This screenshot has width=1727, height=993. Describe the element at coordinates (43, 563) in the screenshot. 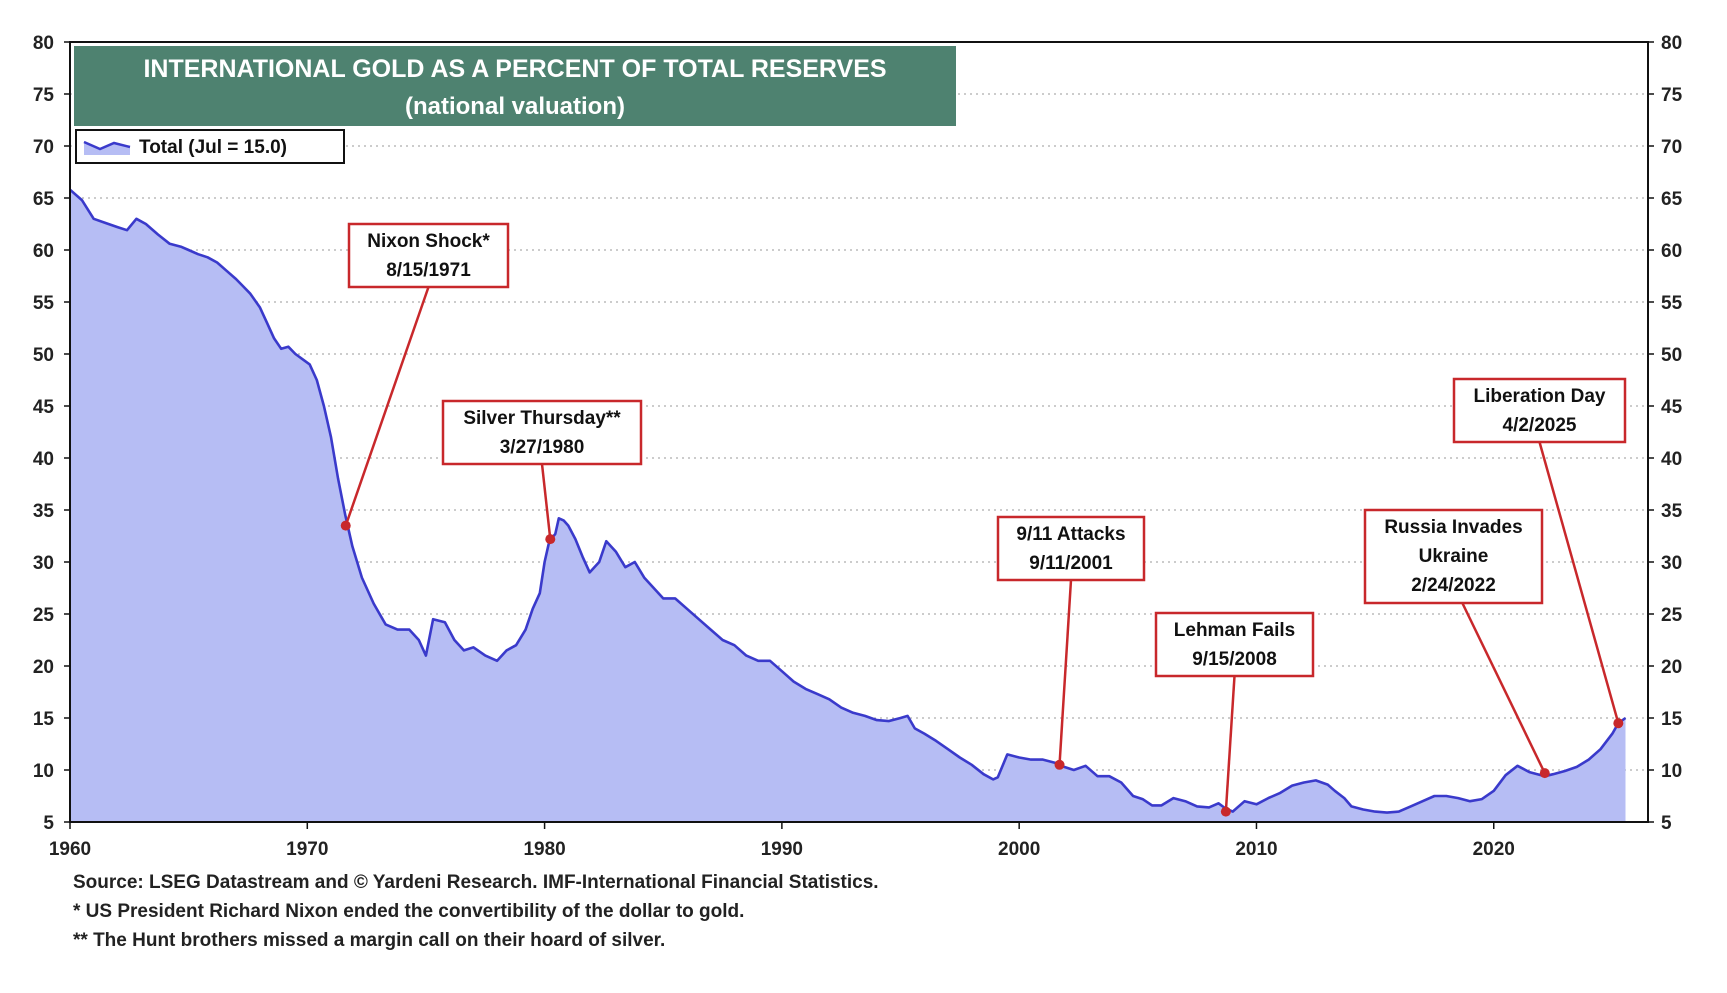

I see `y-tick-label-left: 30` at that location.